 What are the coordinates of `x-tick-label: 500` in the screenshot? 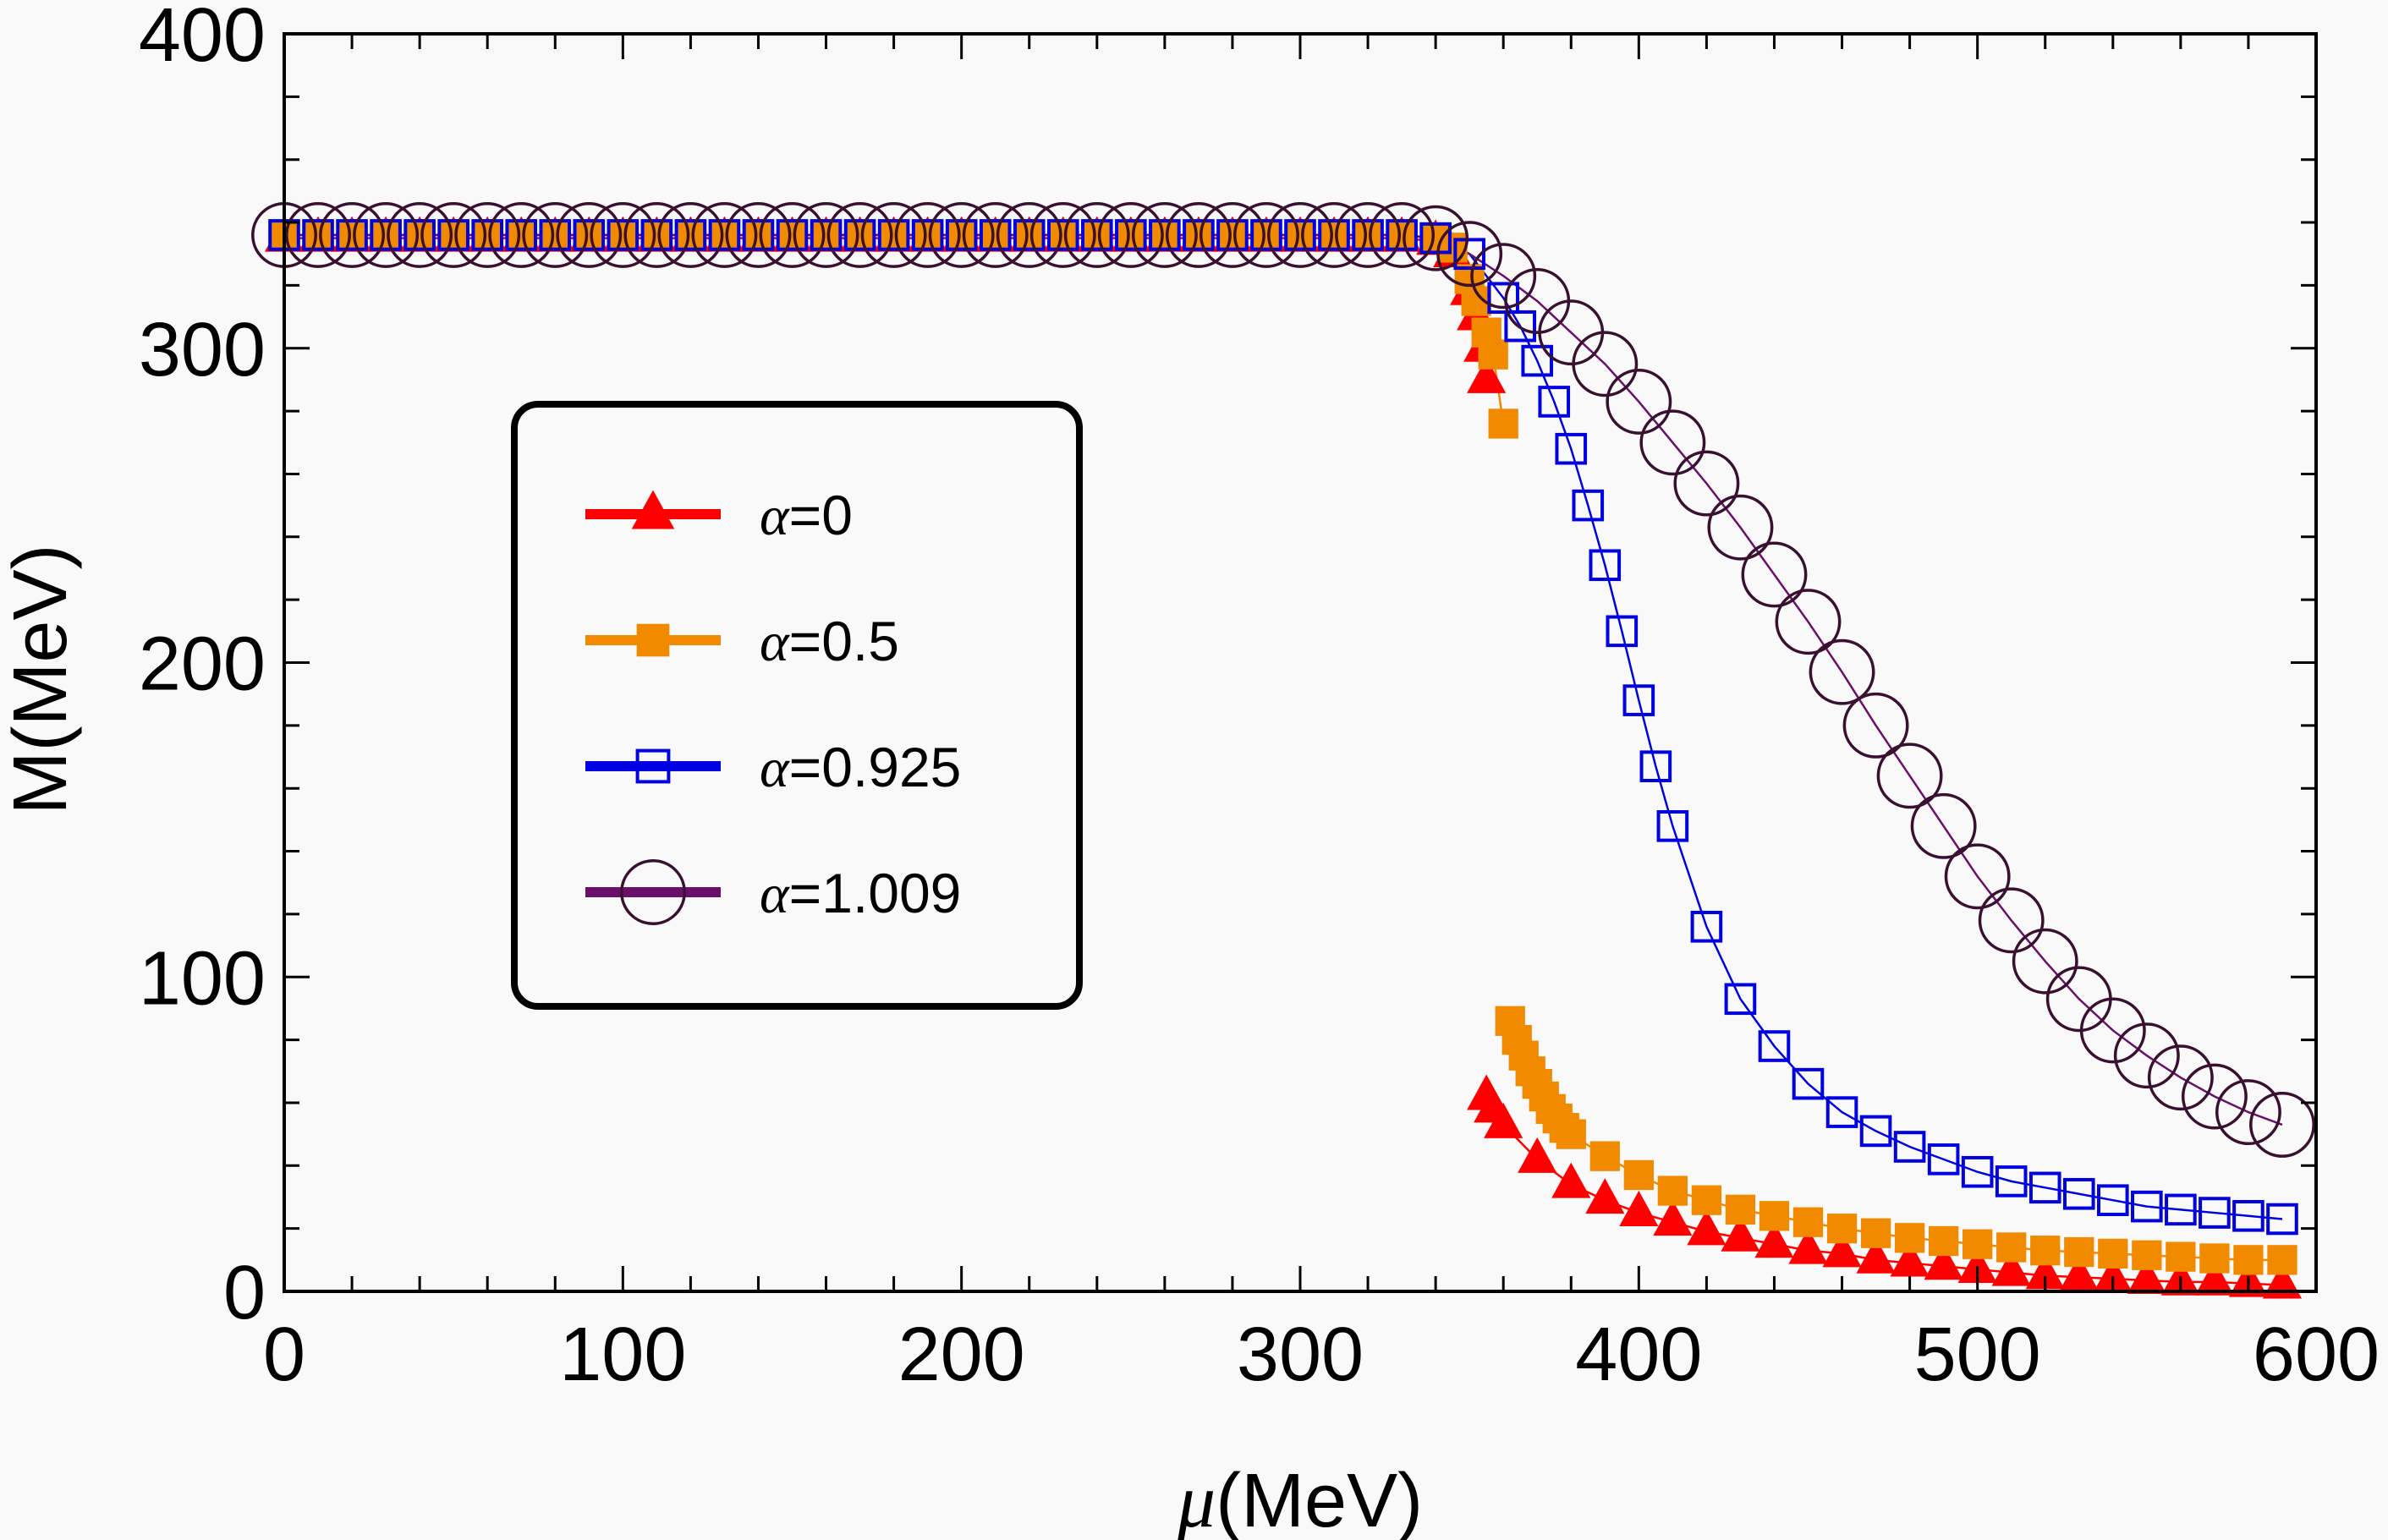 It's located at (1977, 1355).